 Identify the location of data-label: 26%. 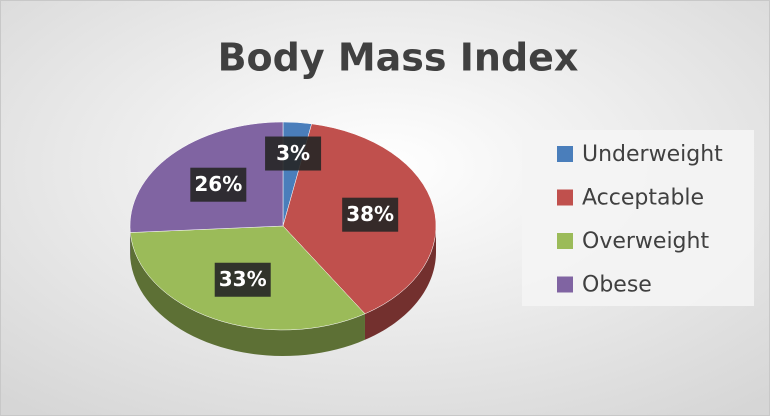
(218, 184).